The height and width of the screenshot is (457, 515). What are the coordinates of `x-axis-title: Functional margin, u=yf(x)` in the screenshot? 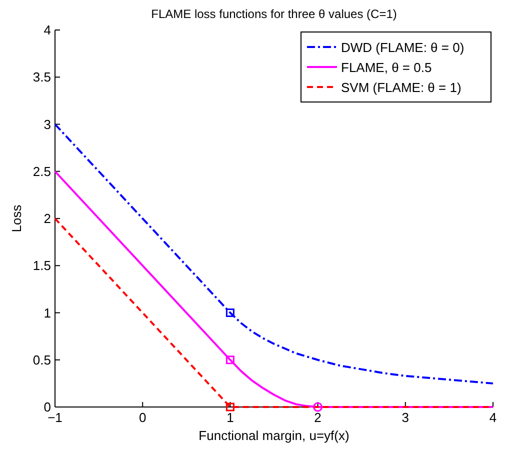 It's located at (274, 435).